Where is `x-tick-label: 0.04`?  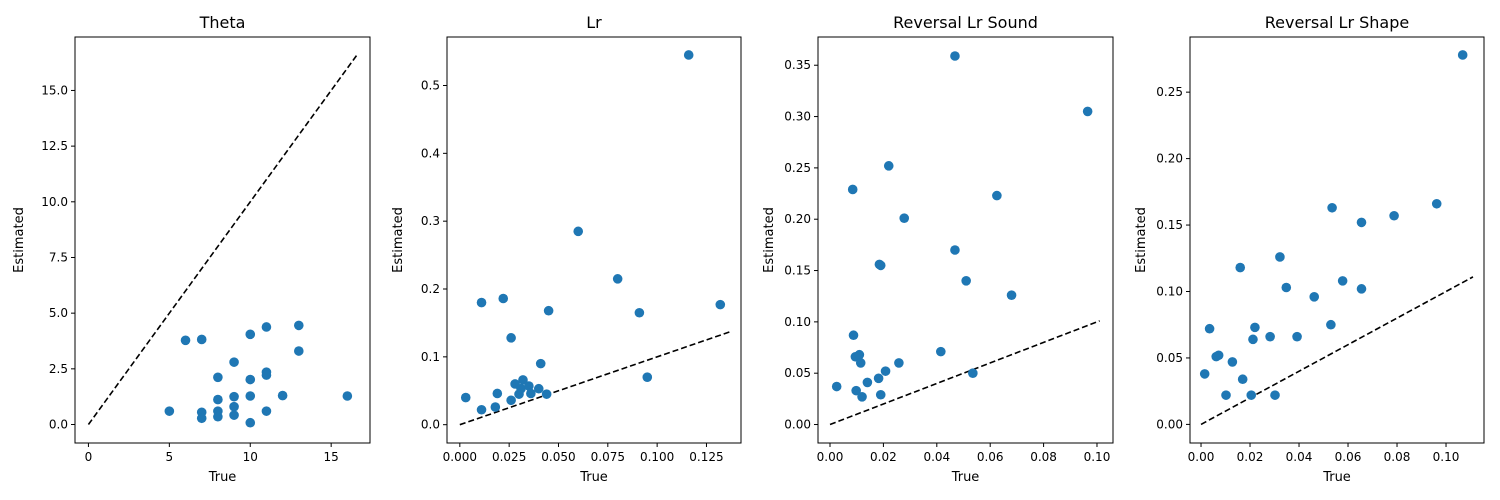 x-tick-label: 0.04 is located at coordinates (1299, 457).